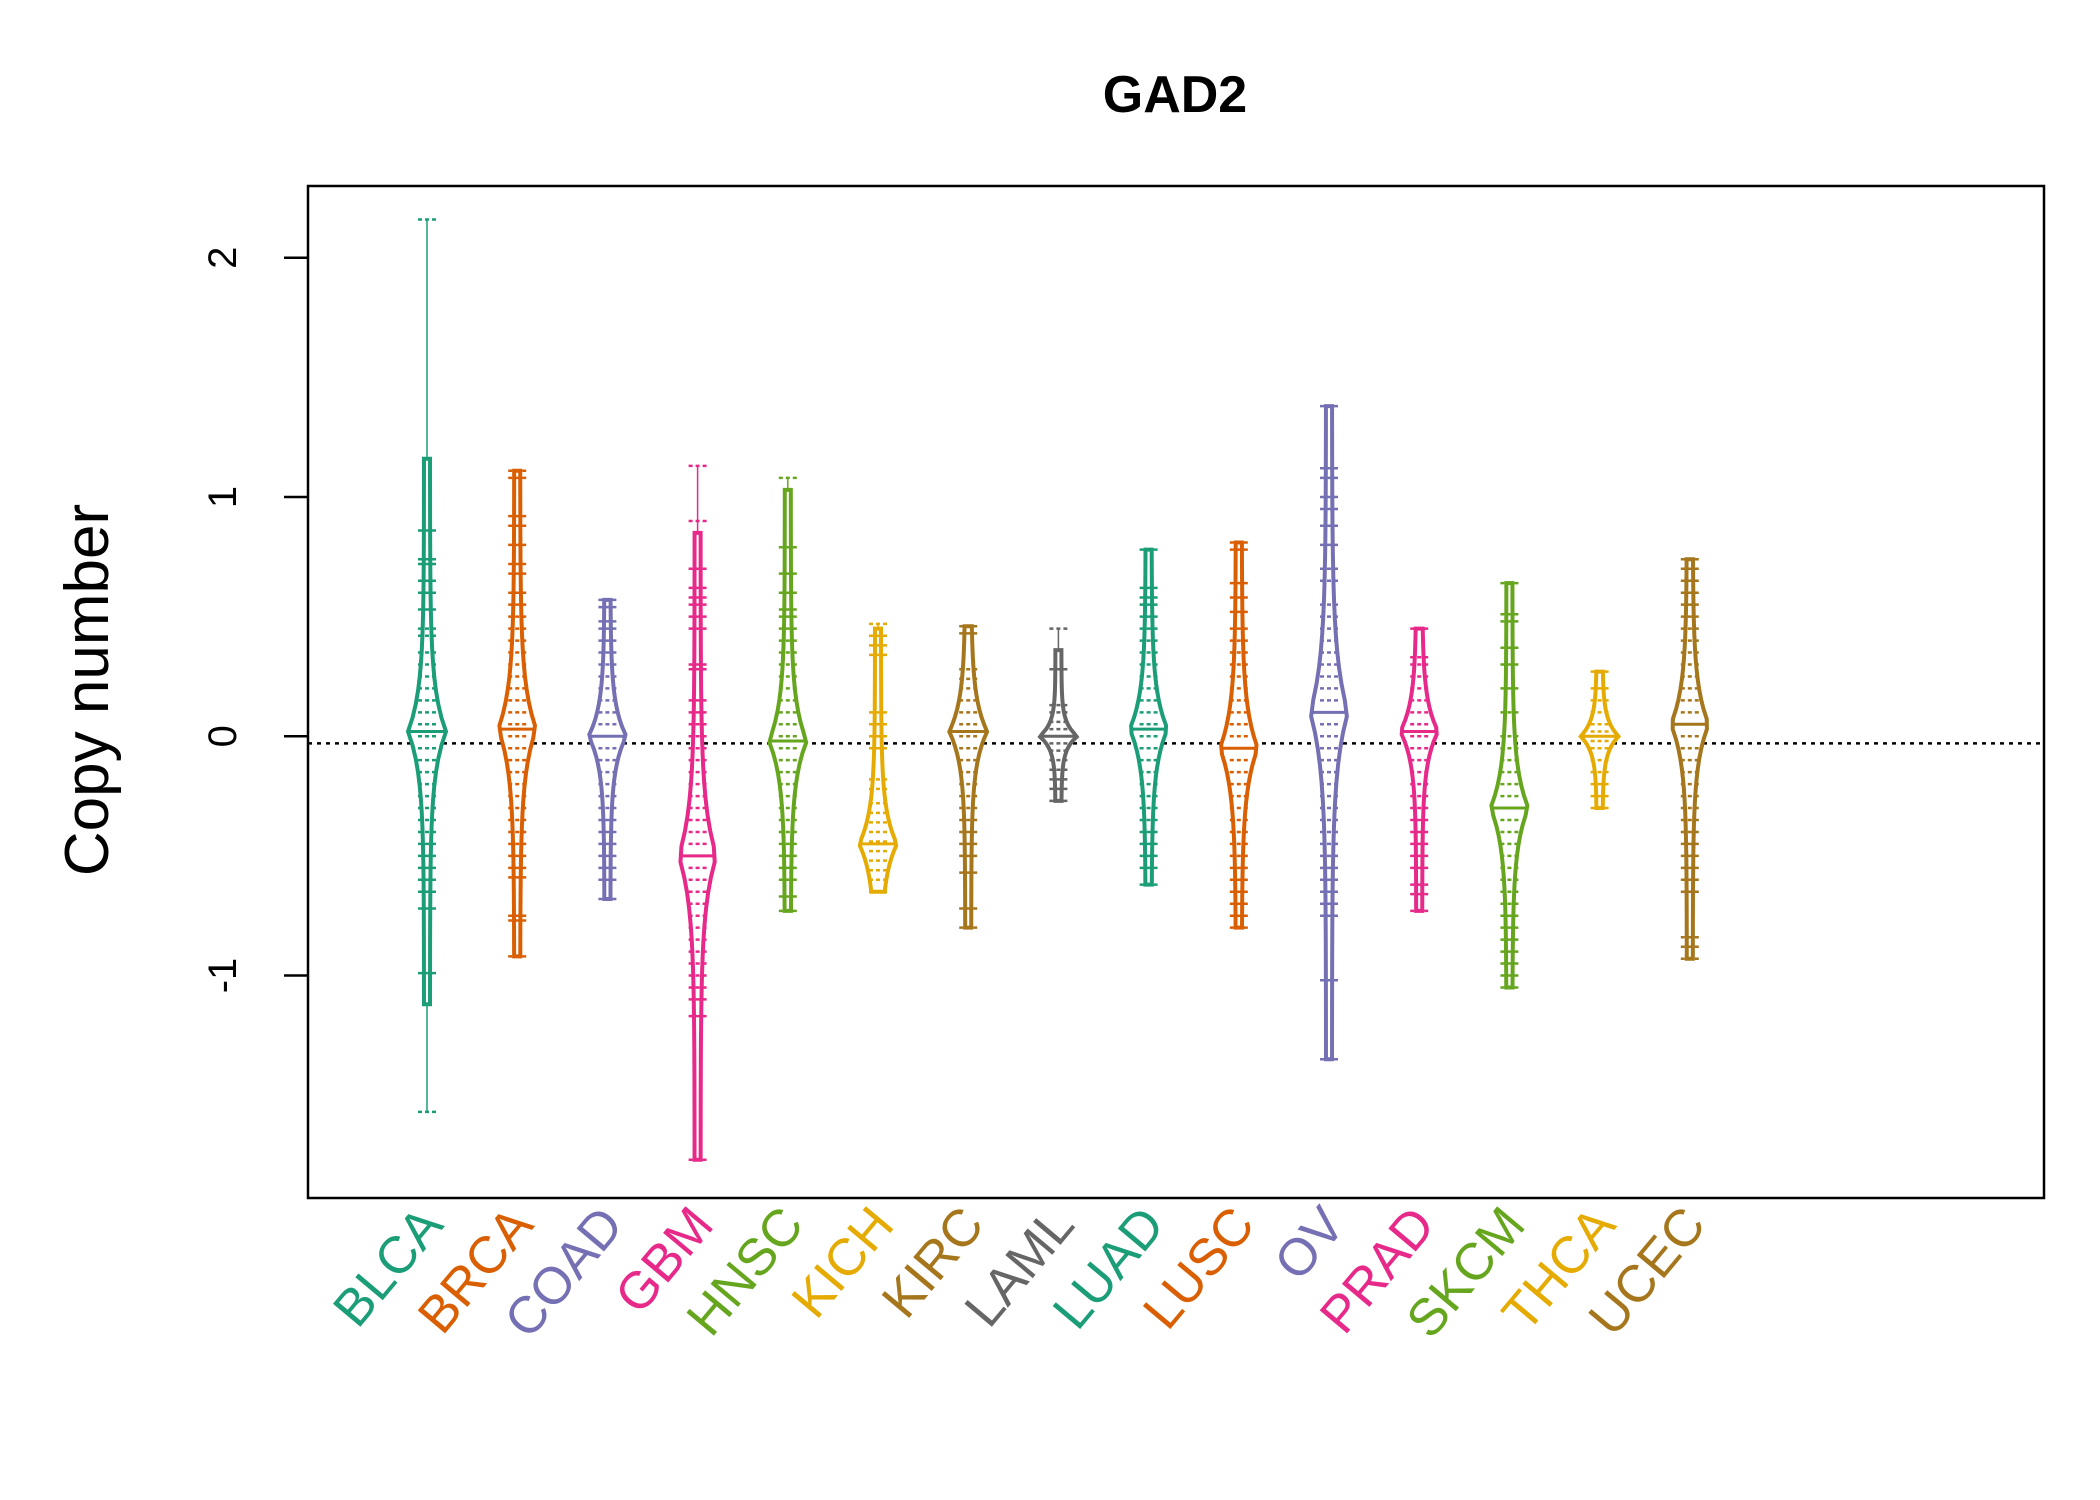 The width and height of the screenshot is (2100, 1500). What do you see at coordinates (843, 1262) in the screenshot?
I see `x-tick-label: KICH` at bounding box center [843, 1262].